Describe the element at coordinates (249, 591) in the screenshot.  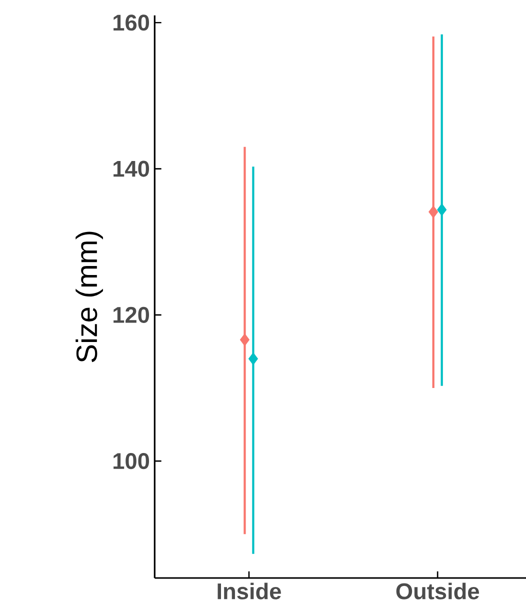
I see `x-tick-label: Inside` at that location.